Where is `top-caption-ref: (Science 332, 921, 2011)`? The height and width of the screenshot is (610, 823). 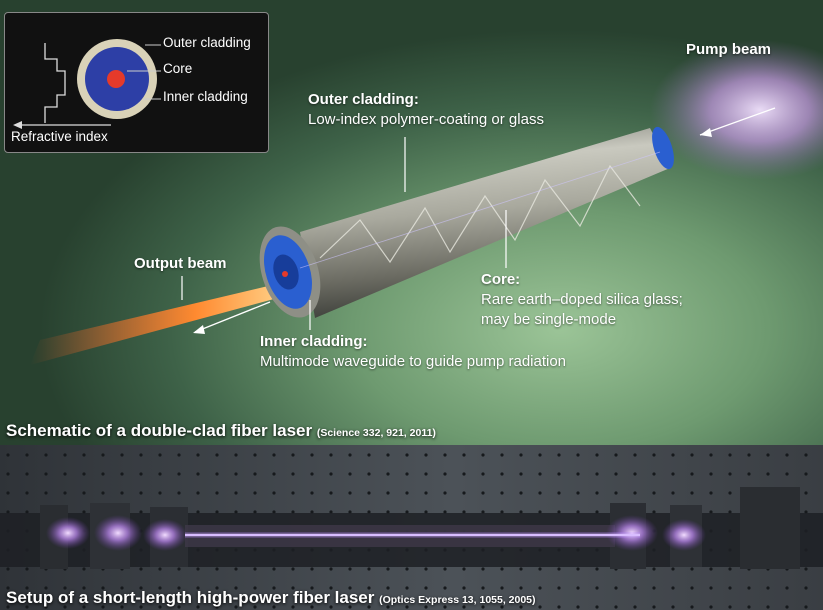 top-caption-ref: (Science 332, 921, 2011) is located at coordinates (376, 433).